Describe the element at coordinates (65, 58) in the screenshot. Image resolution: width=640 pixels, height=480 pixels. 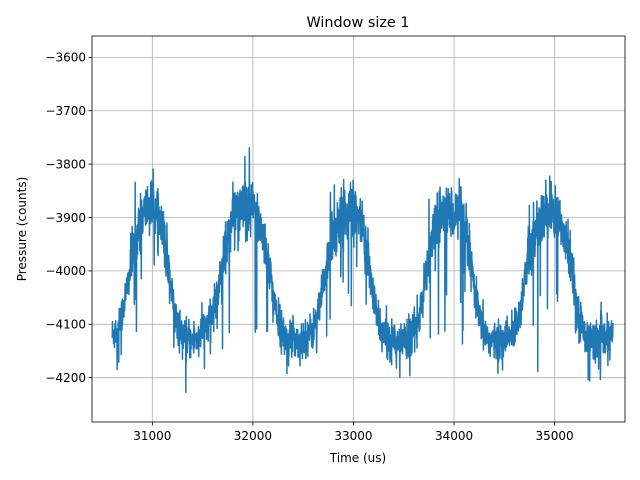
I see `y-tick-label: −3600` at that location.